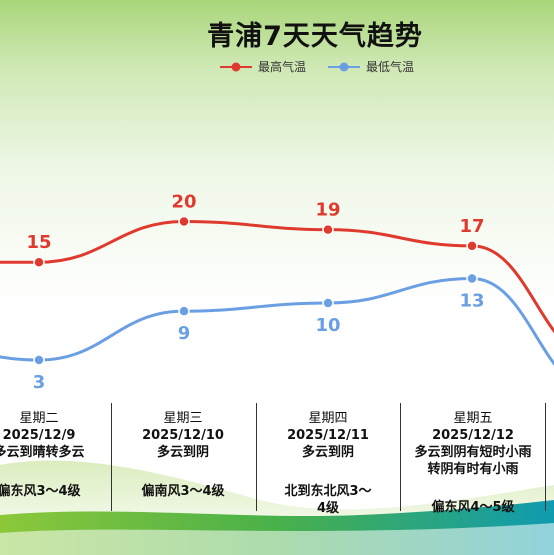 This screenshot has height=555, width=554. Describe the element at coordinates (471, 301) in the screenshot. I see `data-label-low: 13` at that location.